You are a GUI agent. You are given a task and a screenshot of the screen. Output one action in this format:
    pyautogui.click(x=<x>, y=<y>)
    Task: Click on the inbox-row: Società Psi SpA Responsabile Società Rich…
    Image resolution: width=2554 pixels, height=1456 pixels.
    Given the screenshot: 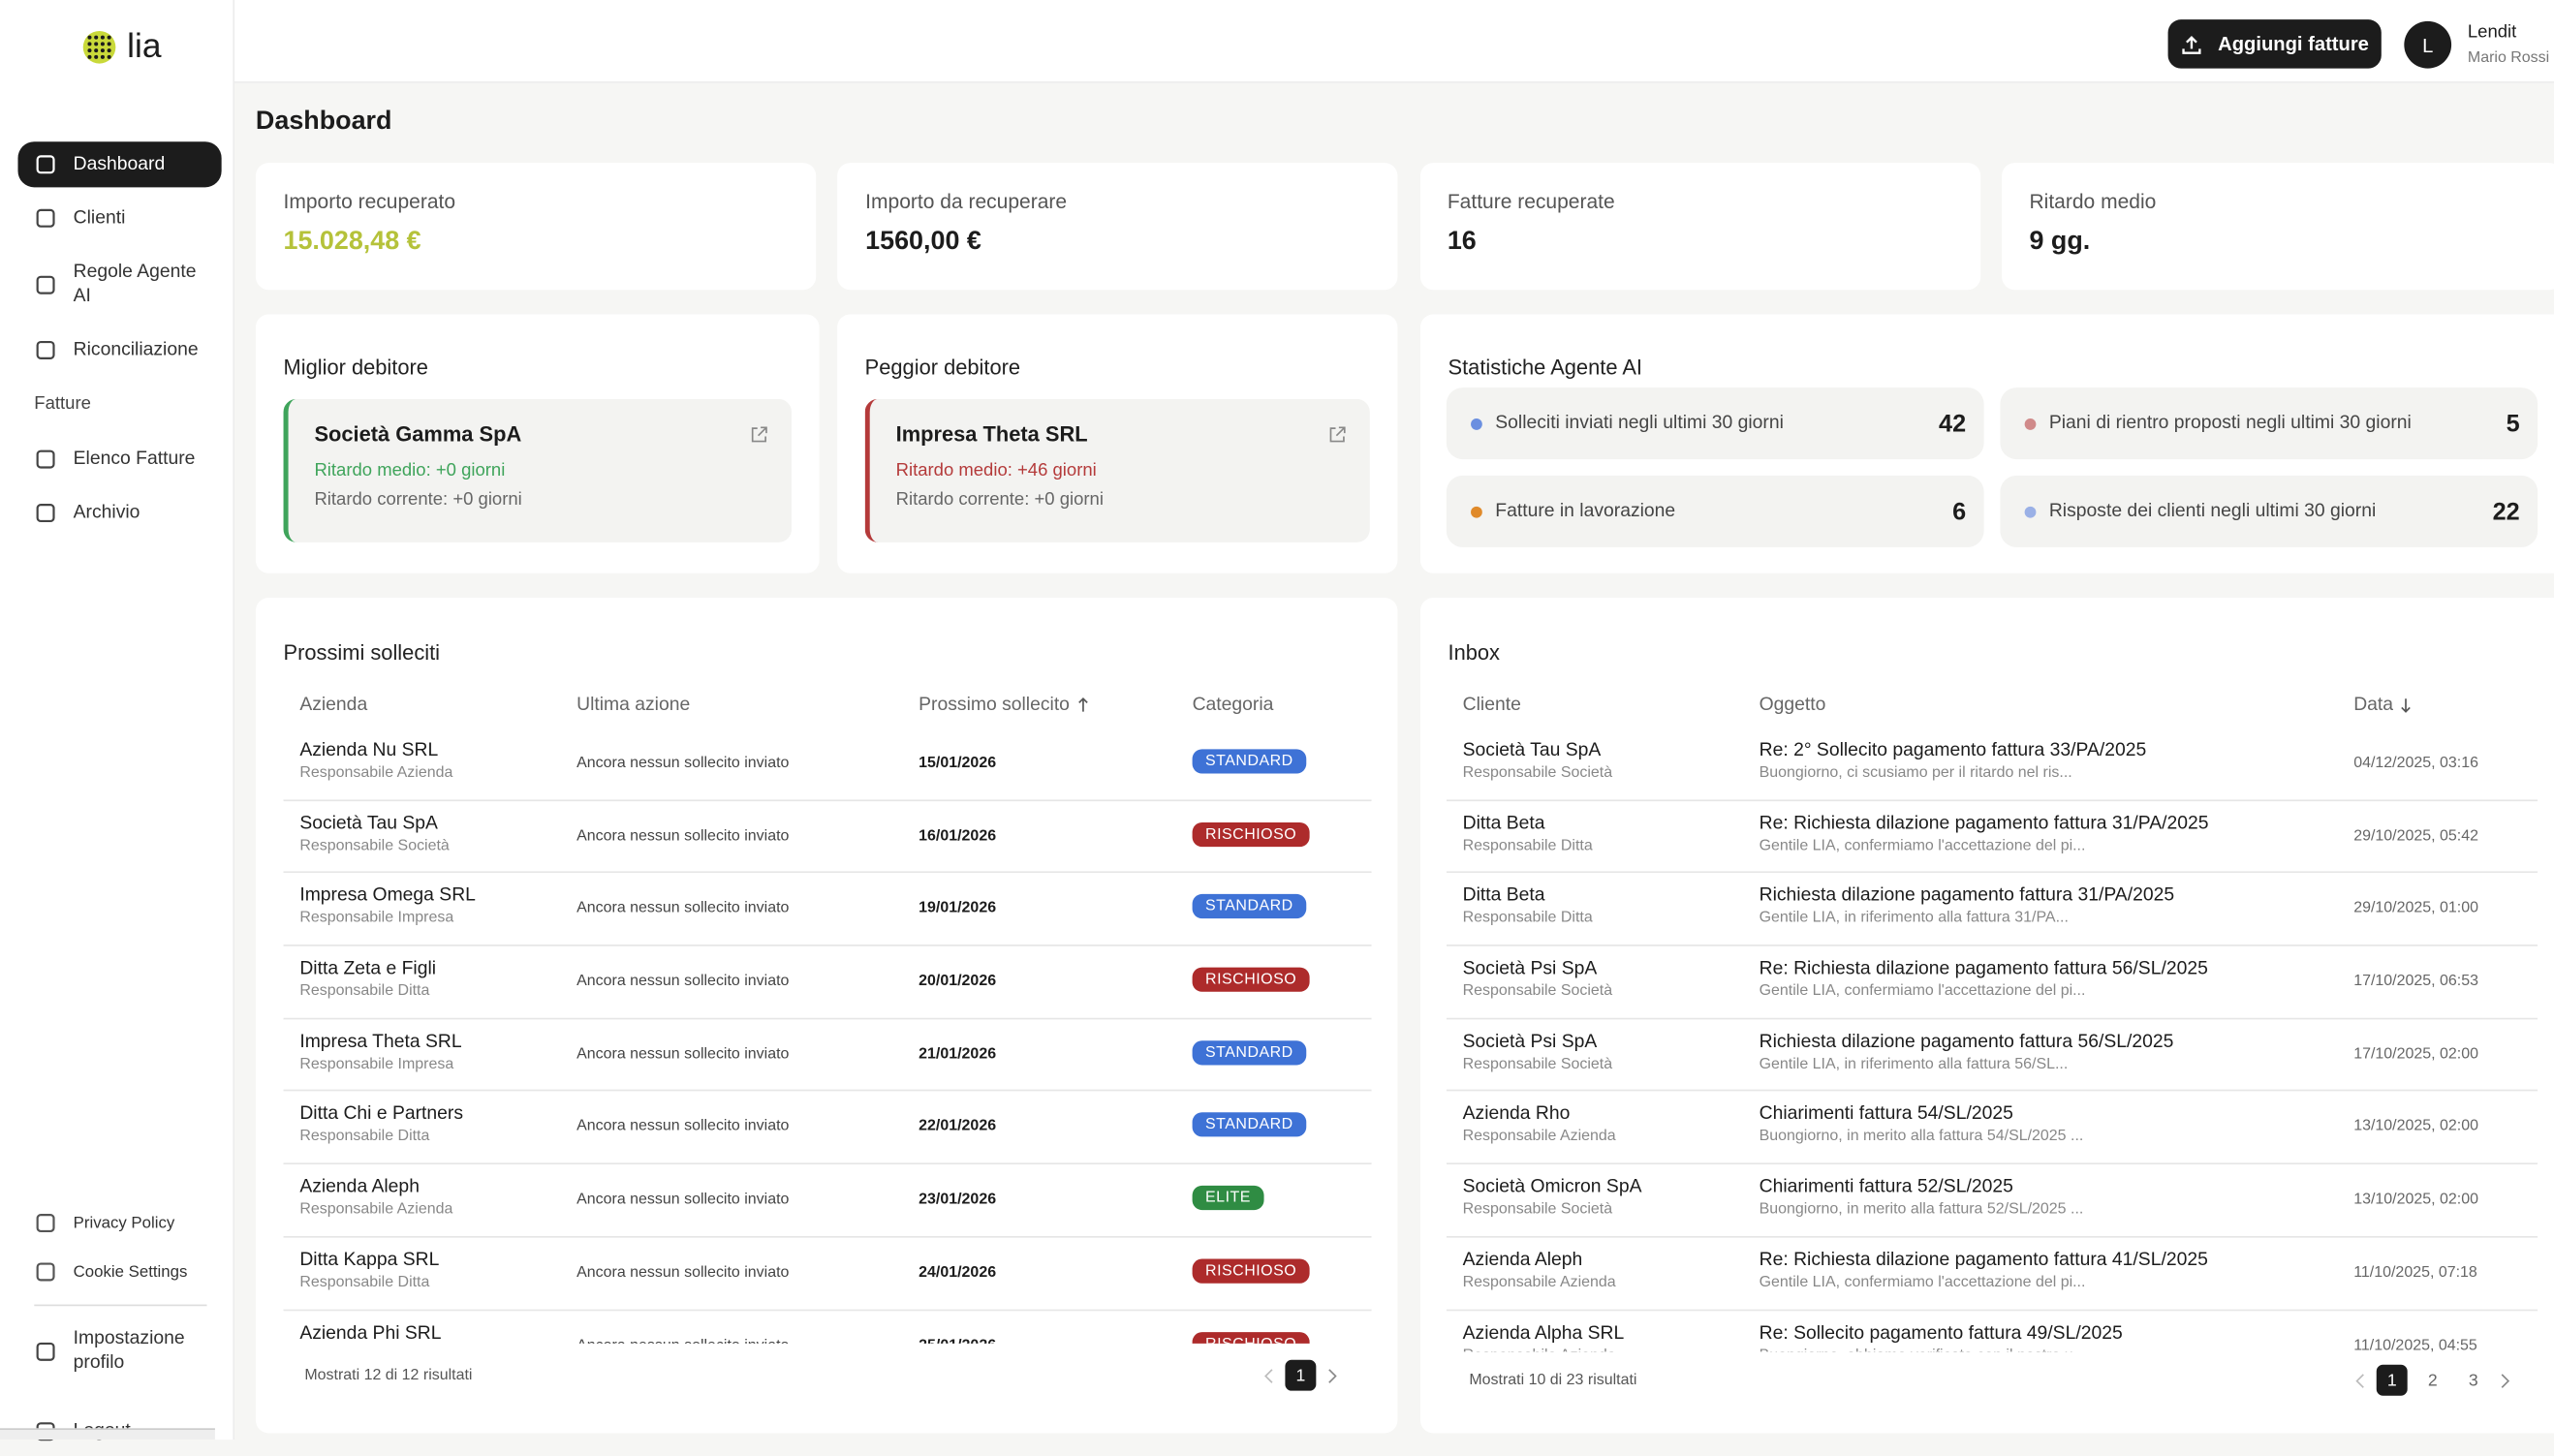 What is the action you would take?
    pyautogui.click(x=1992, y=1056)
    